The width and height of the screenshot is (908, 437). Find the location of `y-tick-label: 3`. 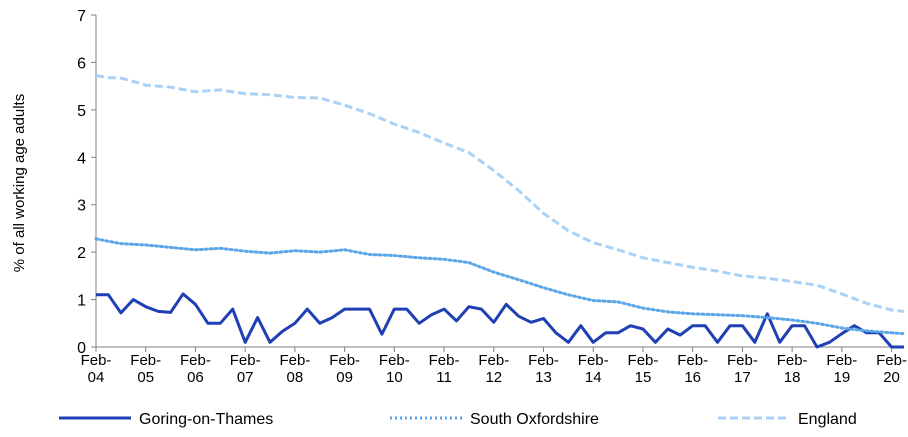

y-tick-label: 3 is located at coordinates (81, 206).